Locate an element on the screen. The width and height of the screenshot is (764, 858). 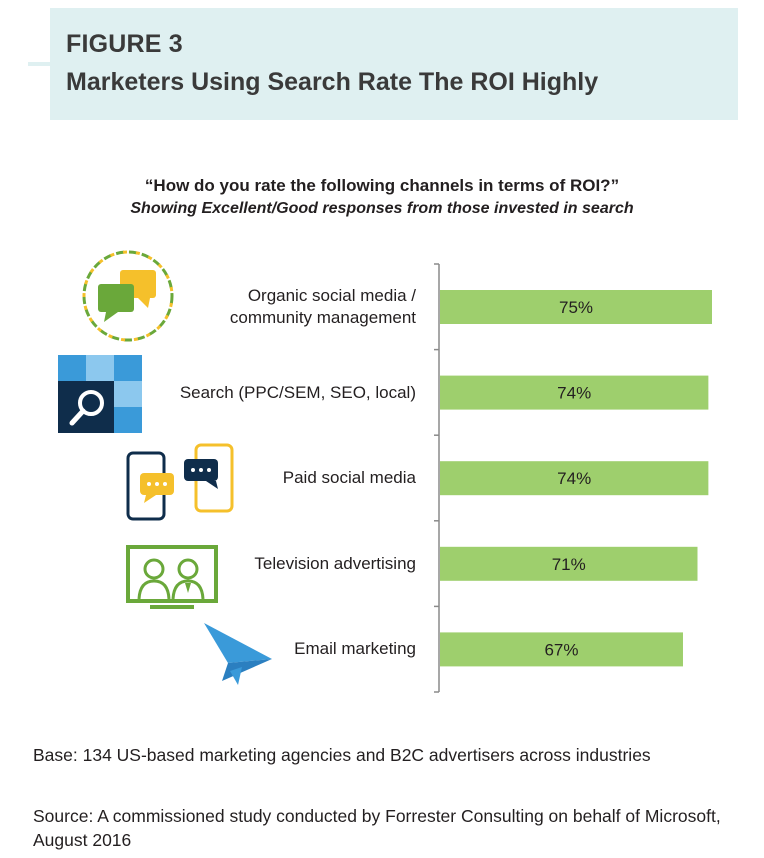
data-label: 75% is located at coordinates (576, 307).